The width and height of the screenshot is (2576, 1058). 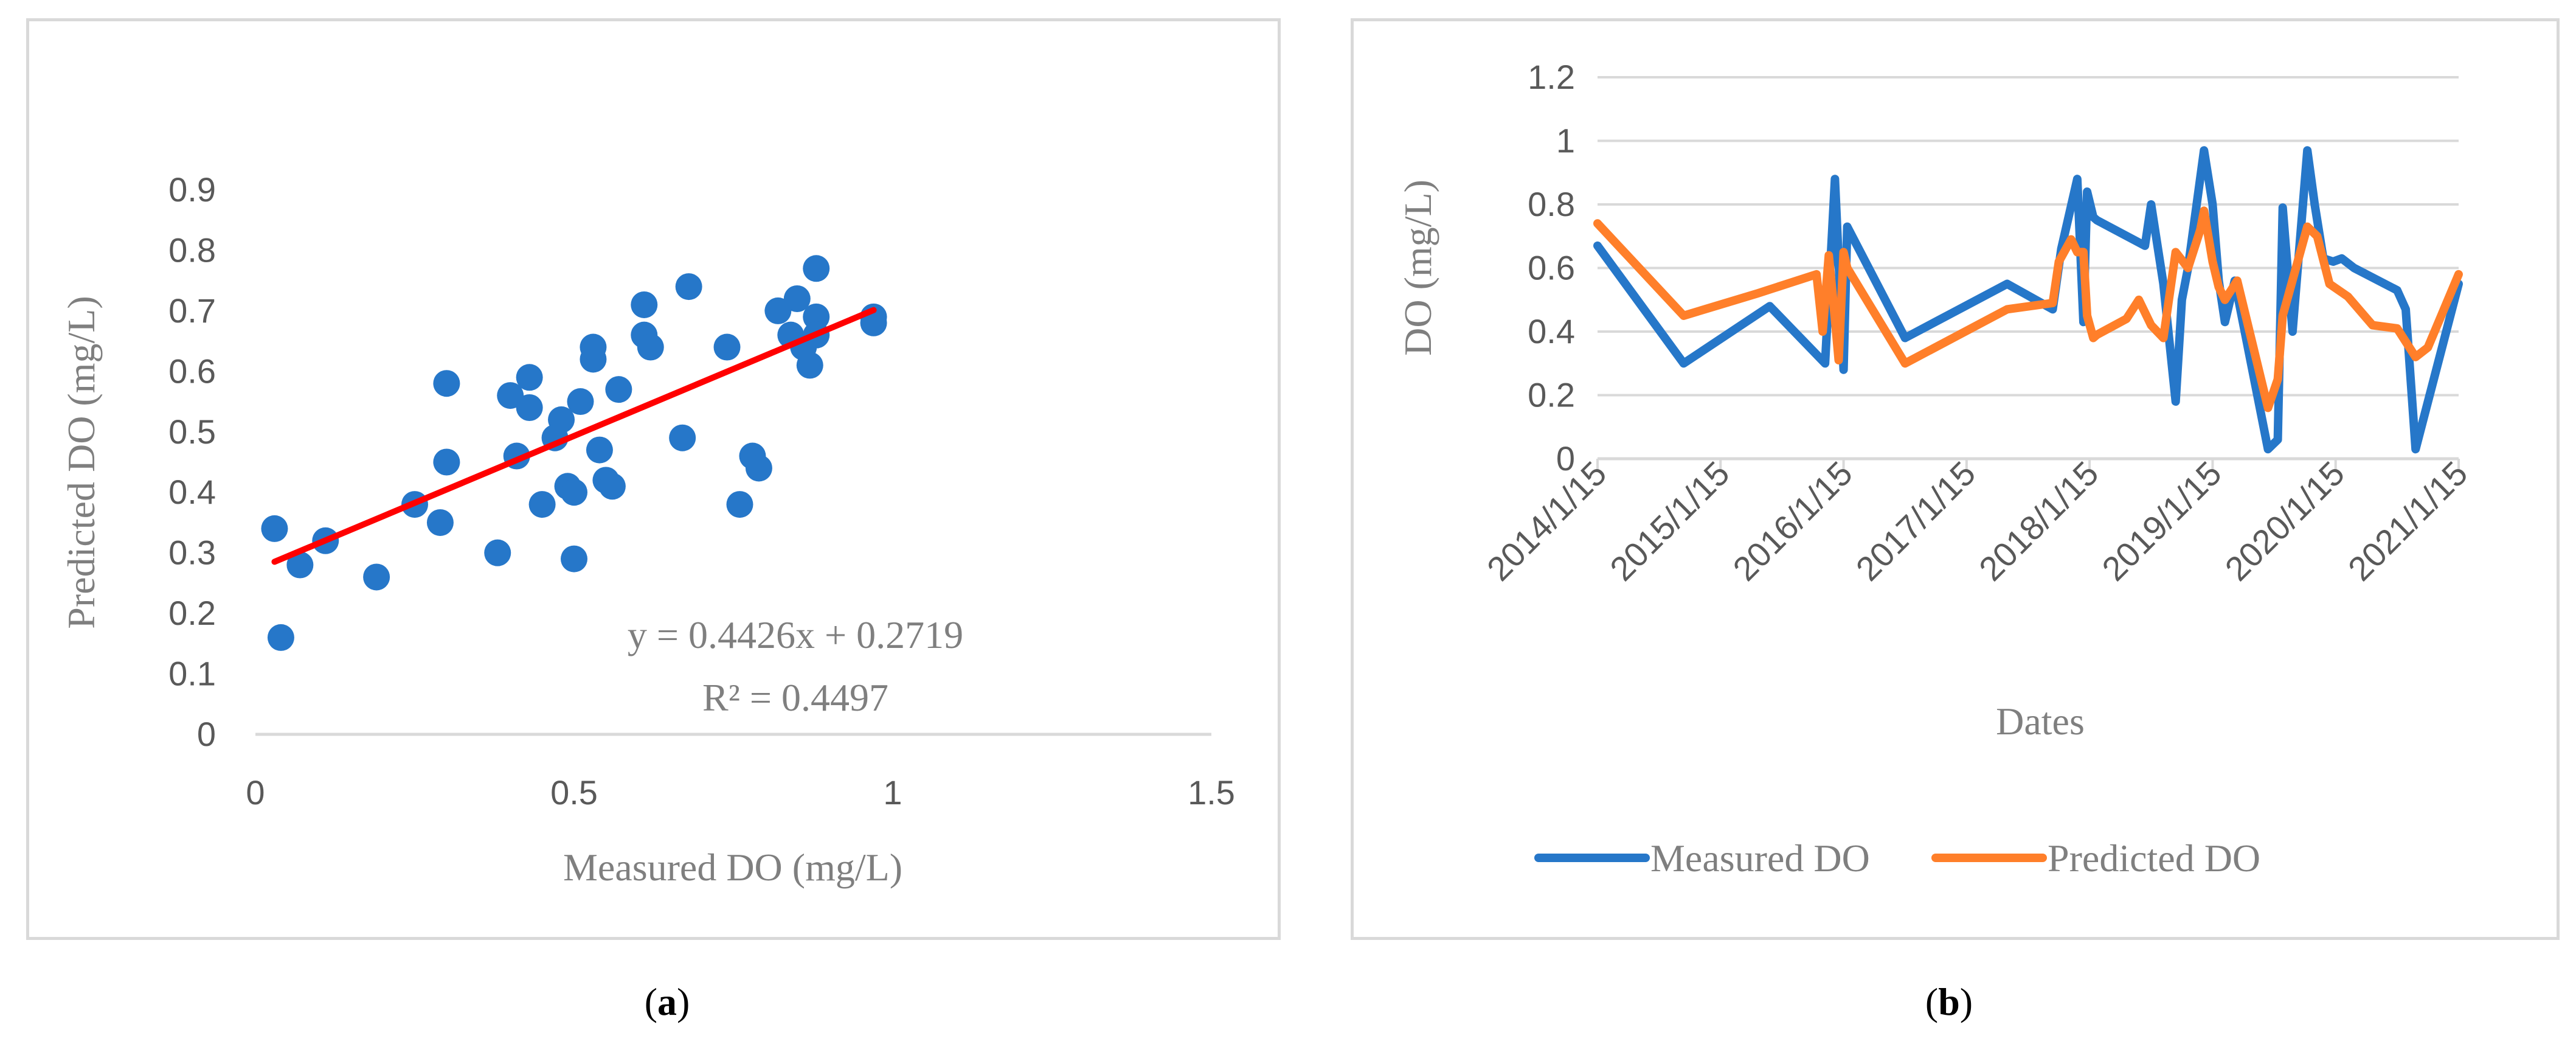 What do you see at coordinates (1565, 141) in the screenshot?
I see `y-tick-label: 1` at bounding box center [1565, 141].